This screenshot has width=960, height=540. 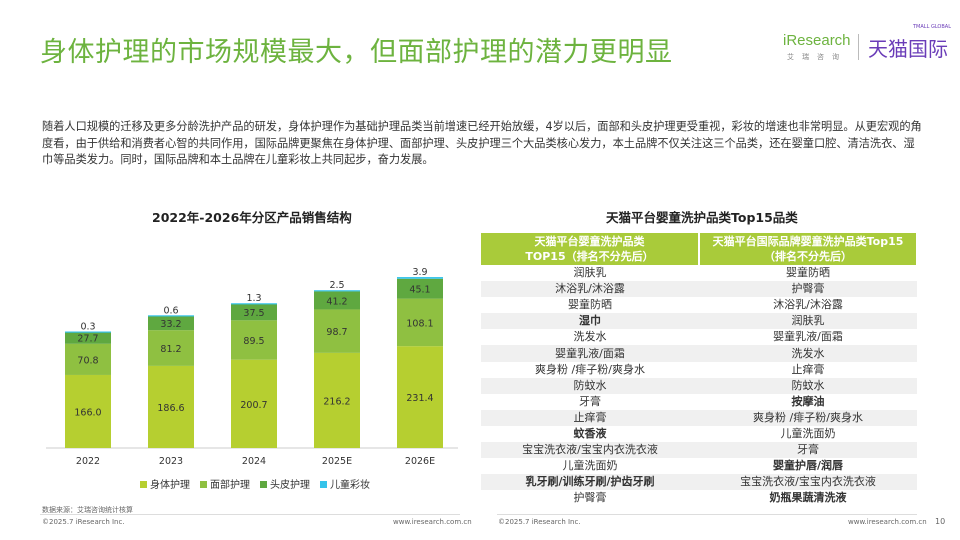 I want to click on data-label: 216.2, so click(x=336, y=401).